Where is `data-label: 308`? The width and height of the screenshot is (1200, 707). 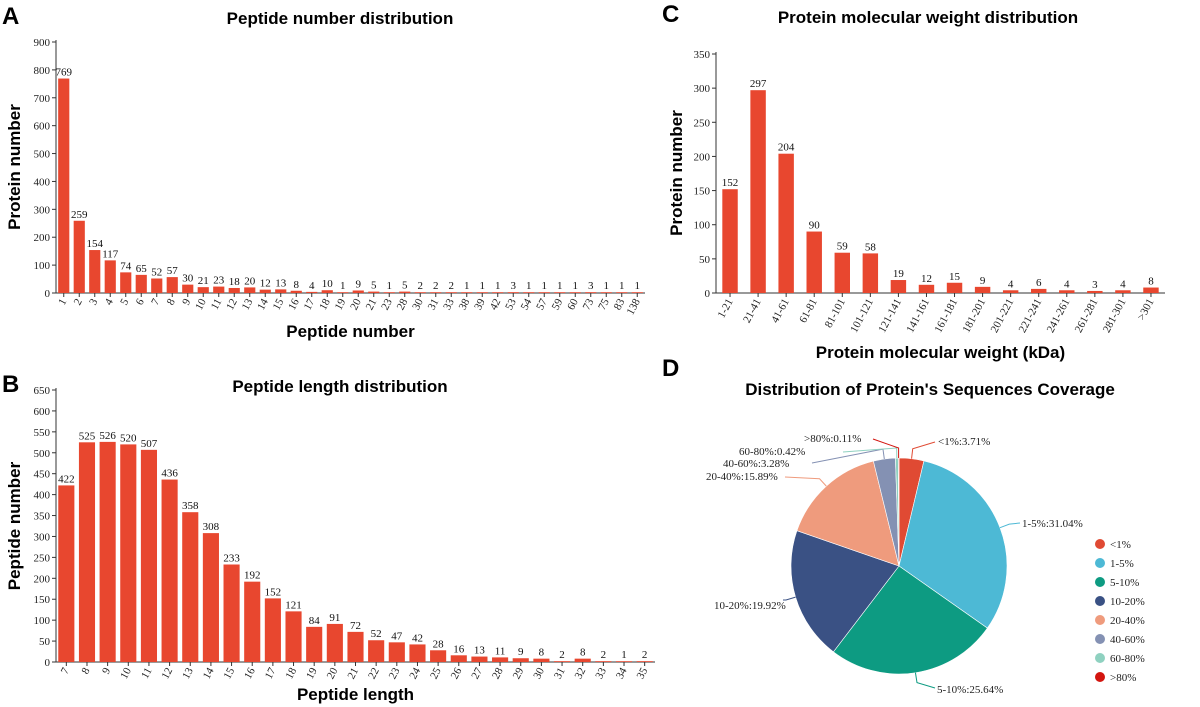 data-label: 308 is located at coordinates (211, 527).